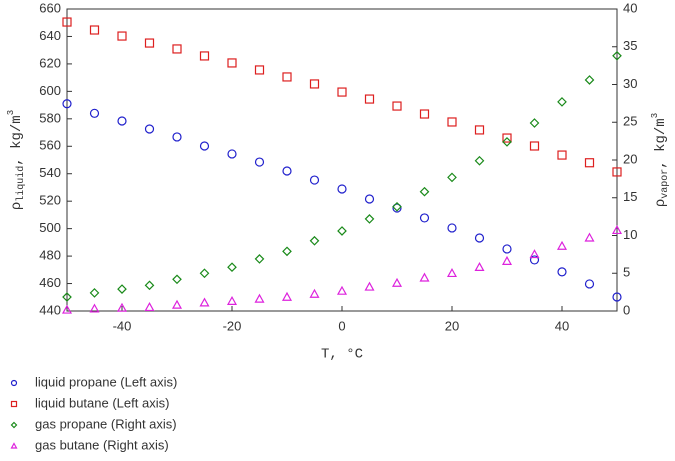 The width and height of the screenshot is (675, 461). Describe the element at coordinates (11, 112) in the screenshot. I see `y-label-power: 3` at that location.